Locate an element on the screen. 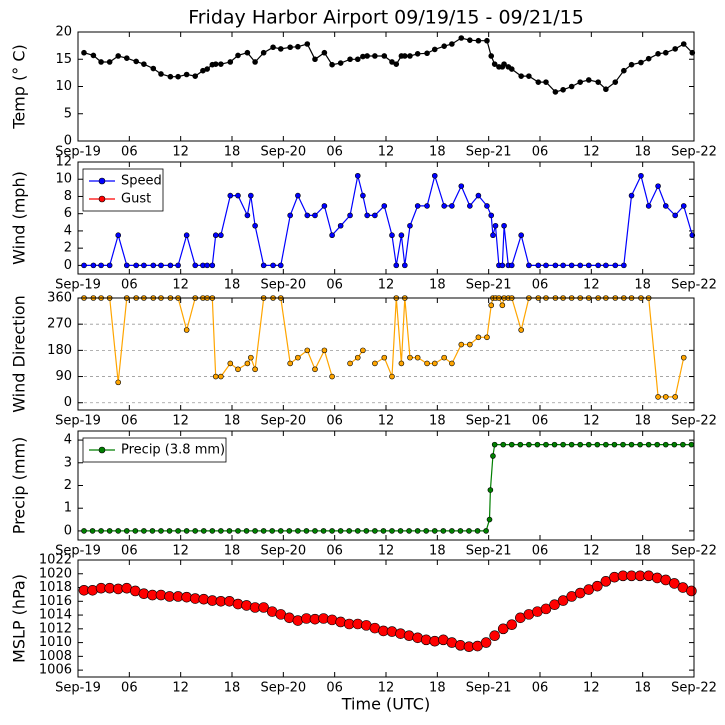 Image resolution: width=725 pixels, height=725 pixels. y-tick-label: 4 is located at coordinates (68, 230).